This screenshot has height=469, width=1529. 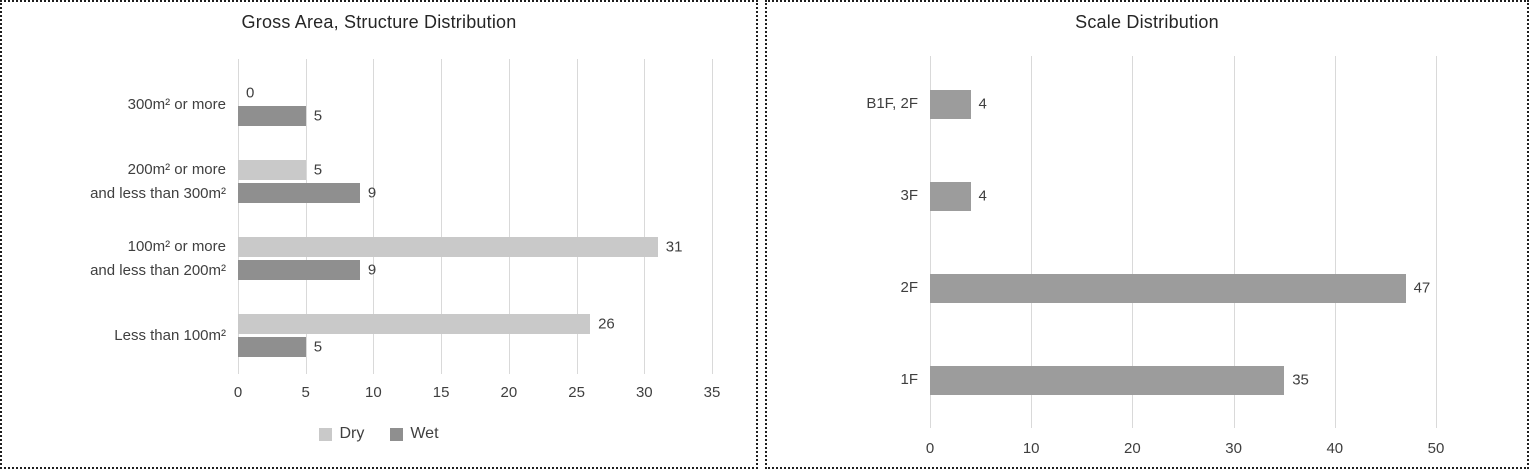 I want to click on bars-cell: 47, so click(x=1183, y=288).